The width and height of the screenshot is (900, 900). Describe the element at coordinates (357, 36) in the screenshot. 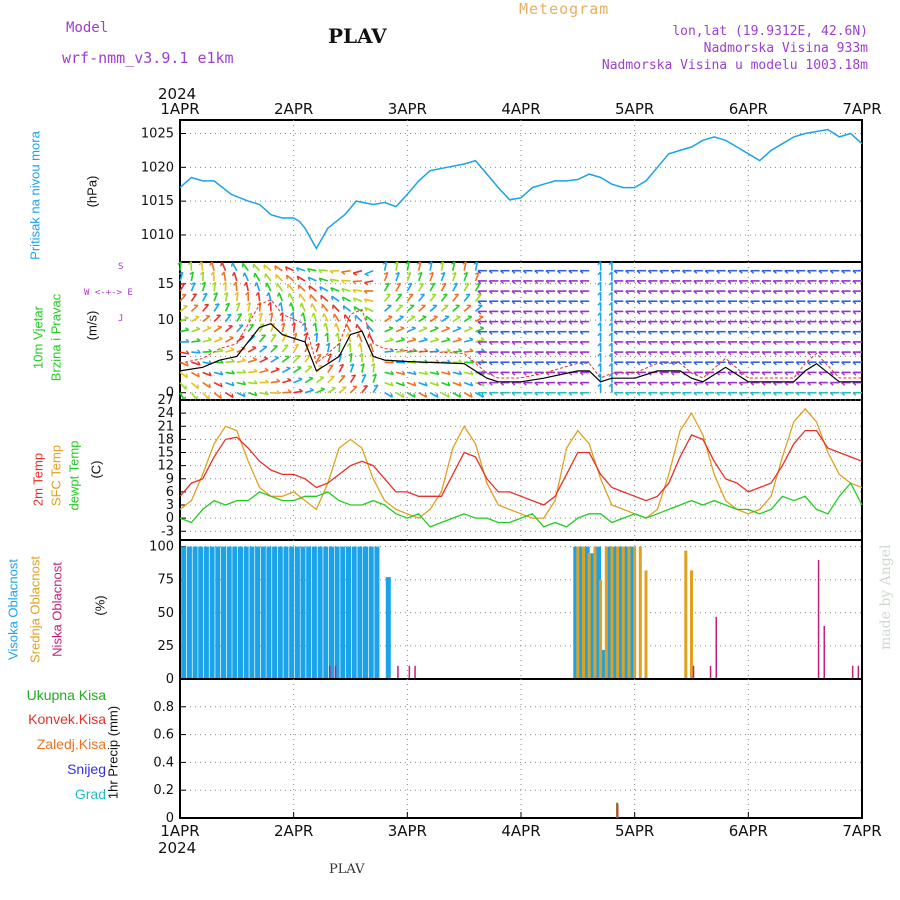

I see `place-title: PLAV` at that location.